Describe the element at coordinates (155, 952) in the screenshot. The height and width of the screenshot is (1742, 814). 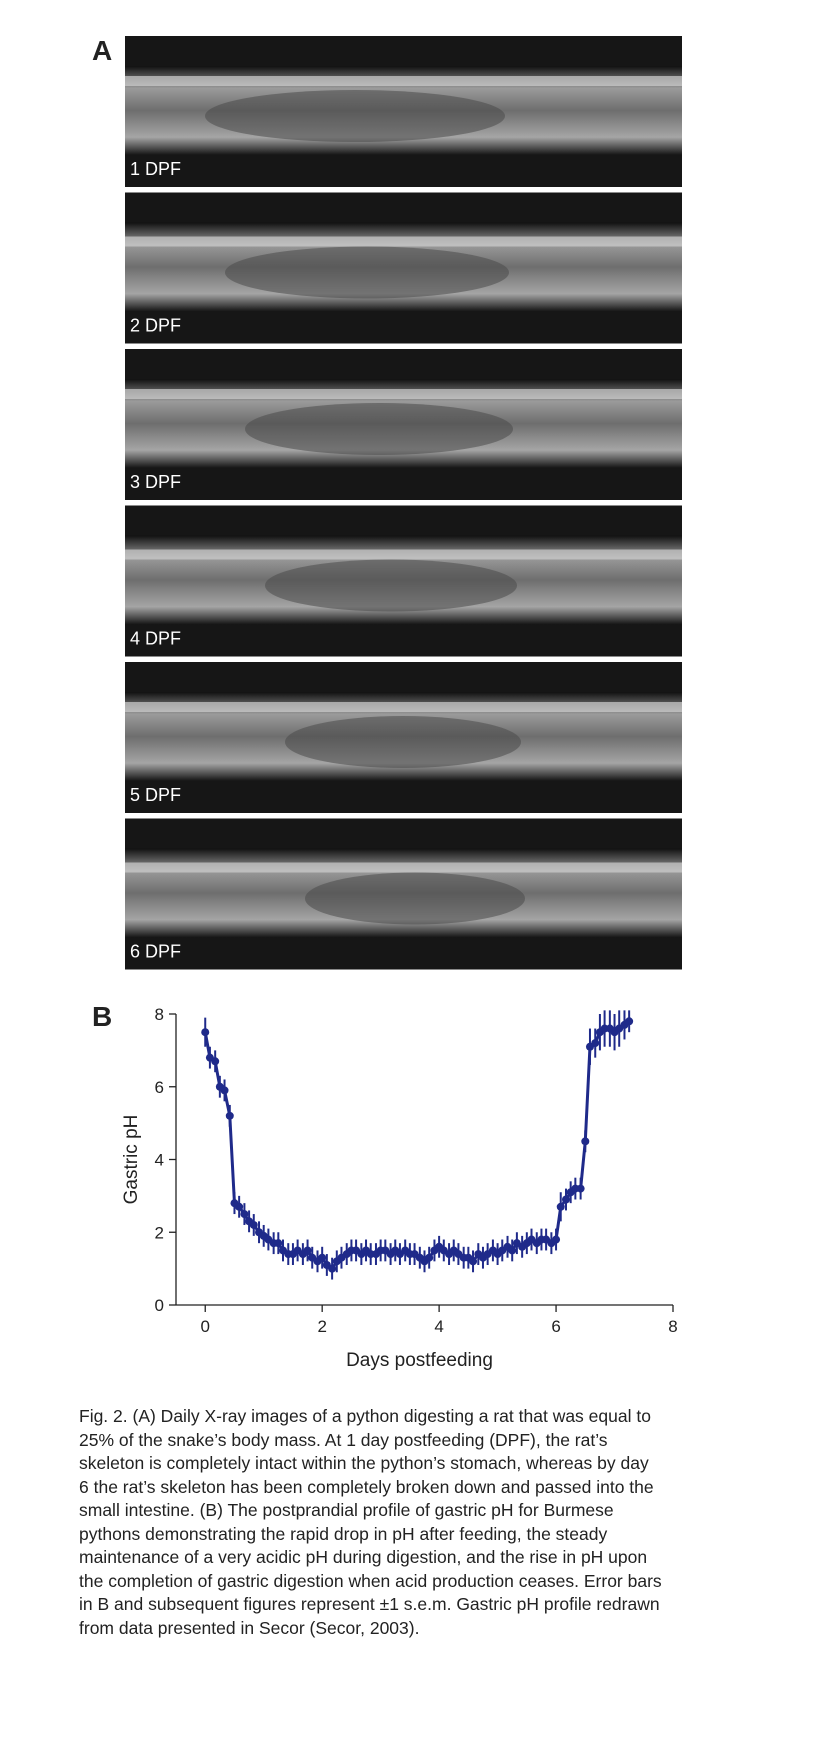
I see `image-label: 6 DPF` at that location.